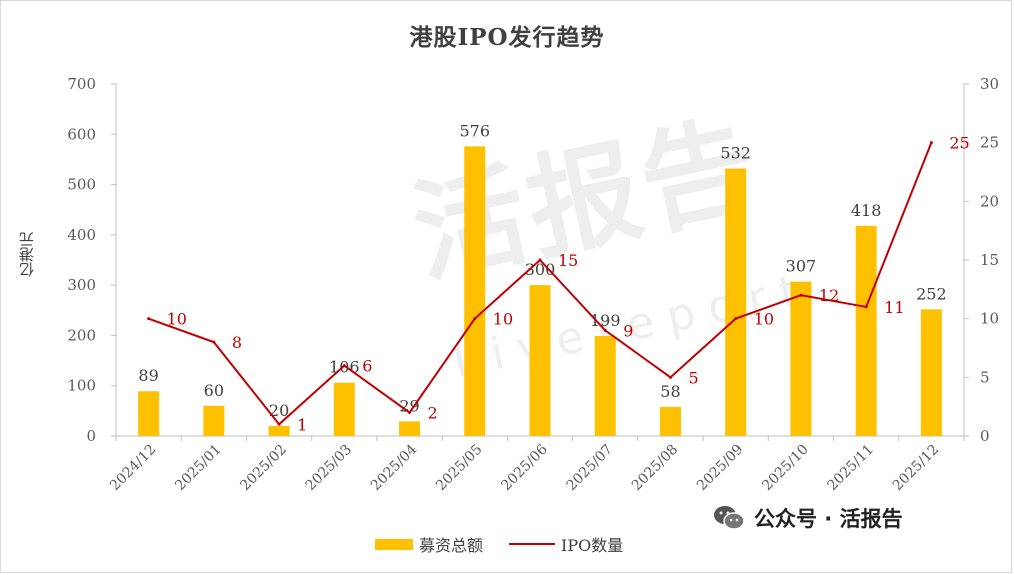 The image size is (1014, 575). I want to click on line-value-label: 15, so click(568, 260).